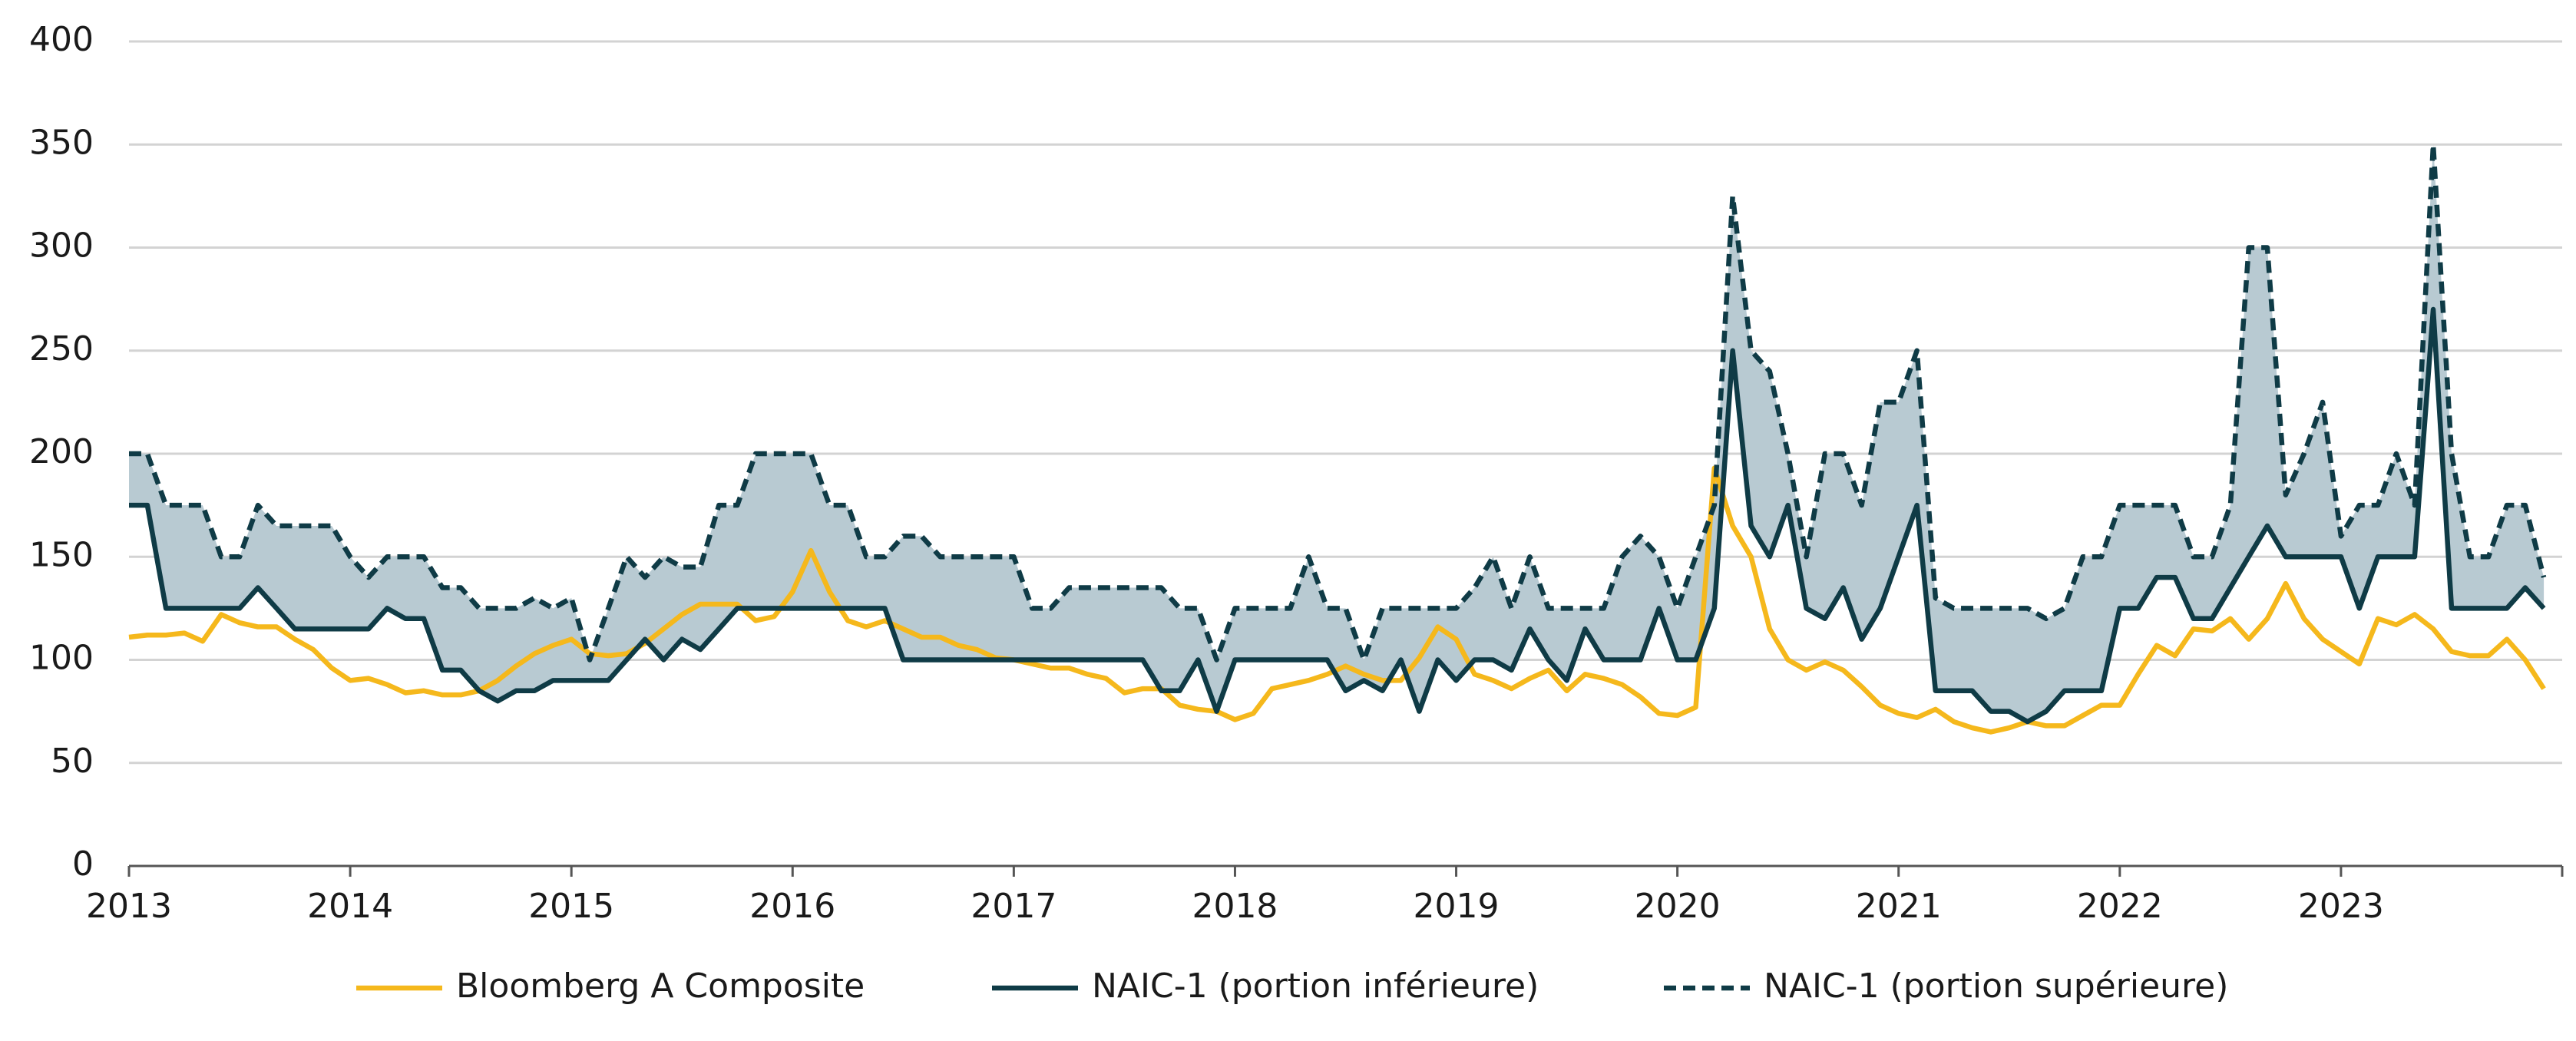 The image size is (2576, 1041). Describe the element at coordinates (1678, 906) in the screenshot. I see `x-tick-label: 2020` at that location.